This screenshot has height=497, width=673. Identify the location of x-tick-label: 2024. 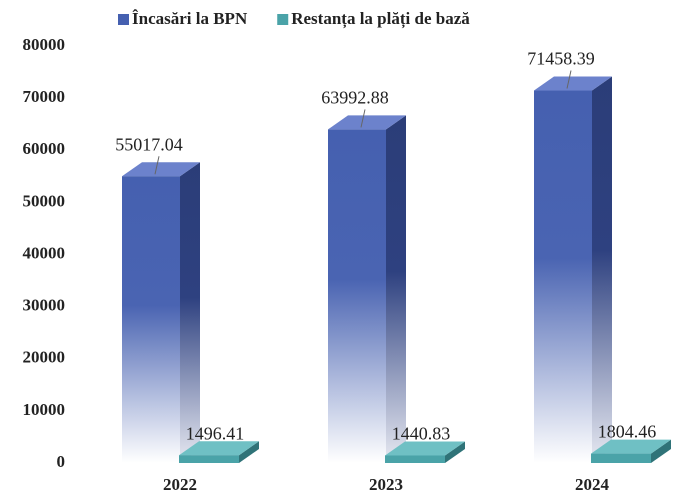
(592, 484).